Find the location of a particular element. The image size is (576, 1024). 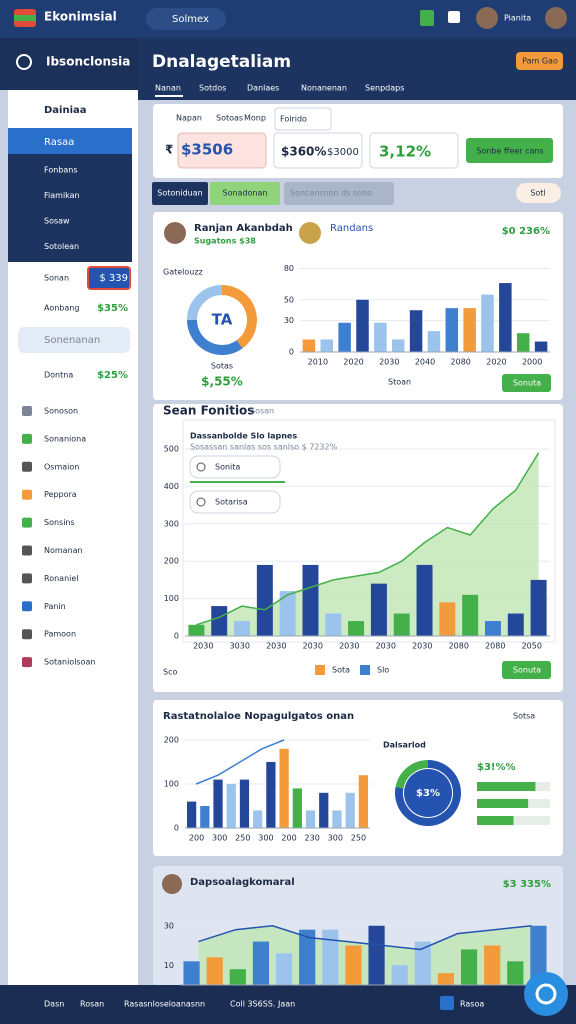

sidebar-header is located at coordinates (69, 64).